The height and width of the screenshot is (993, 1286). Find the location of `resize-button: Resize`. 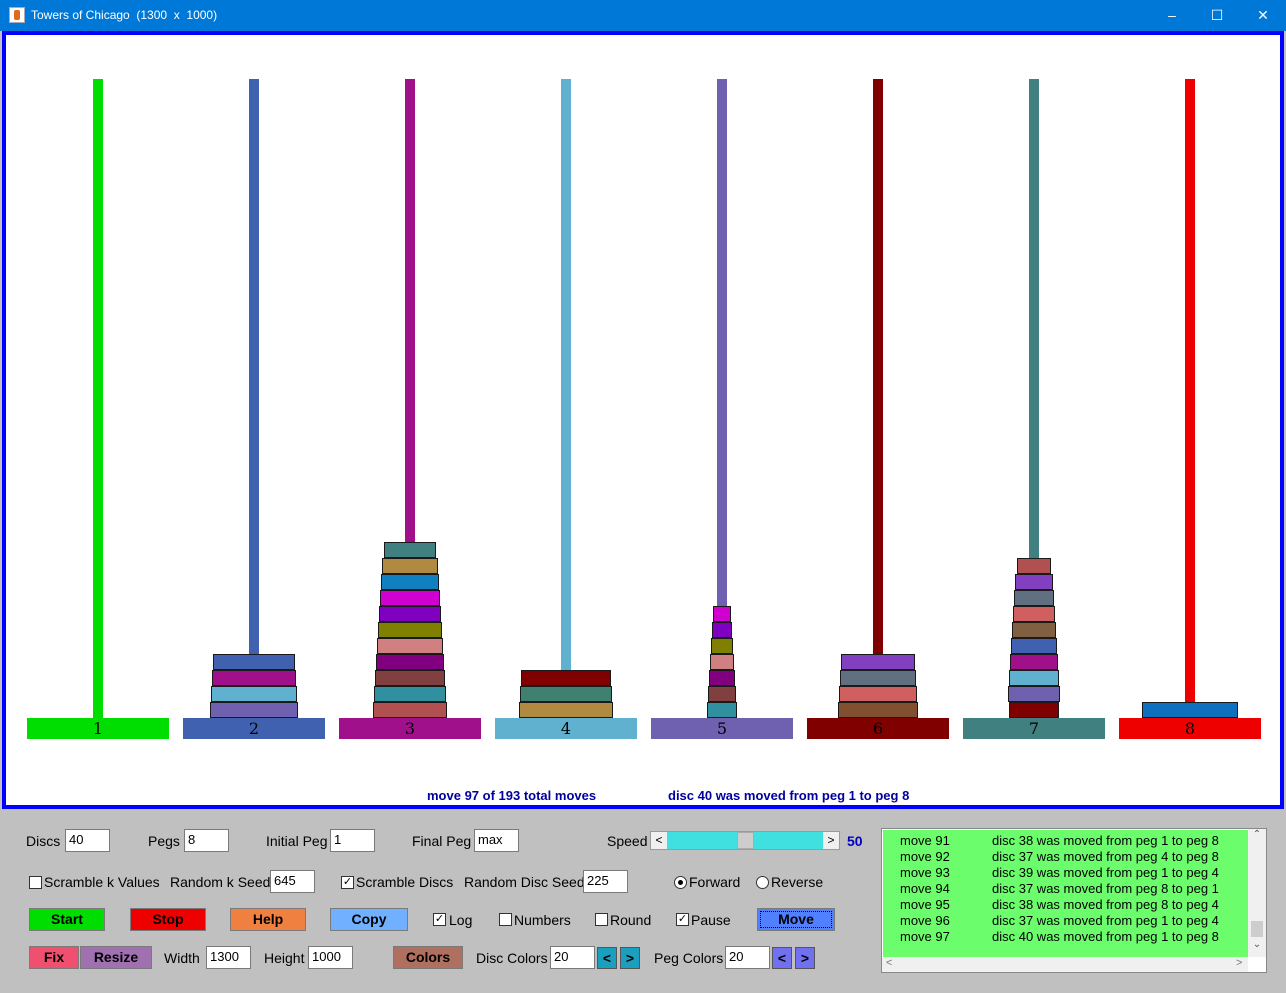

resize-button: Resize is located at coordinates (116, 957).